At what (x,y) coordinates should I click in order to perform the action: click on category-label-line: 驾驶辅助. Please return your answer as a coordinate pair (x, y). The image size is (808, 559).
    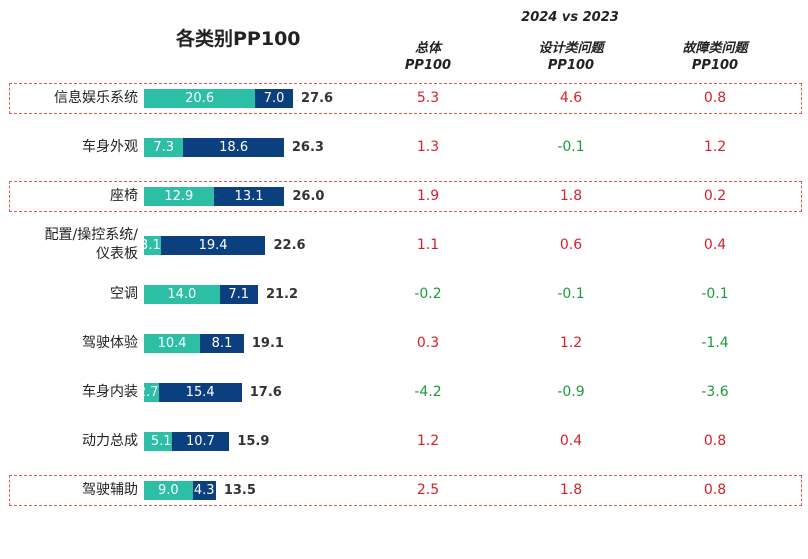
    Looking at the image, I should click on (110, 489).